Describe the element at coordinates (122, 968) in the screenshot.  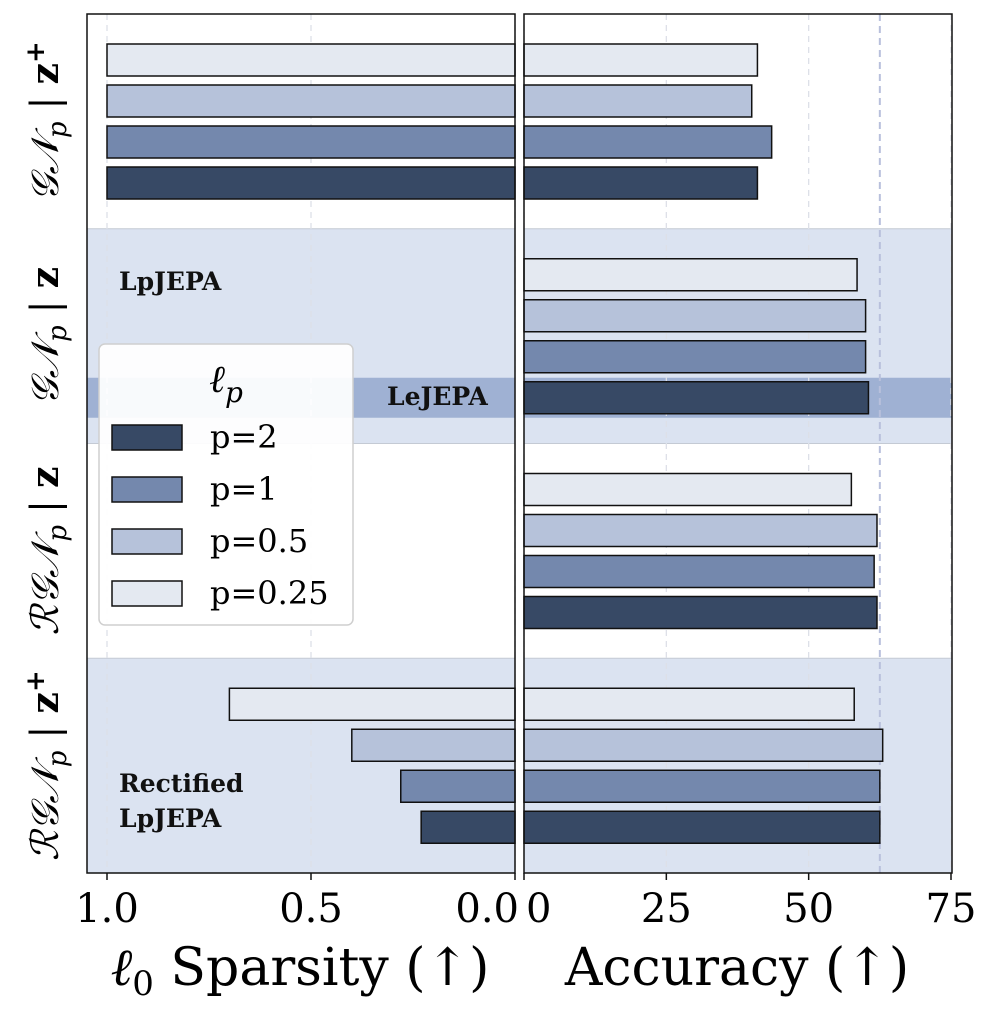
I see `axis-title-ell: ℓ` at that location.